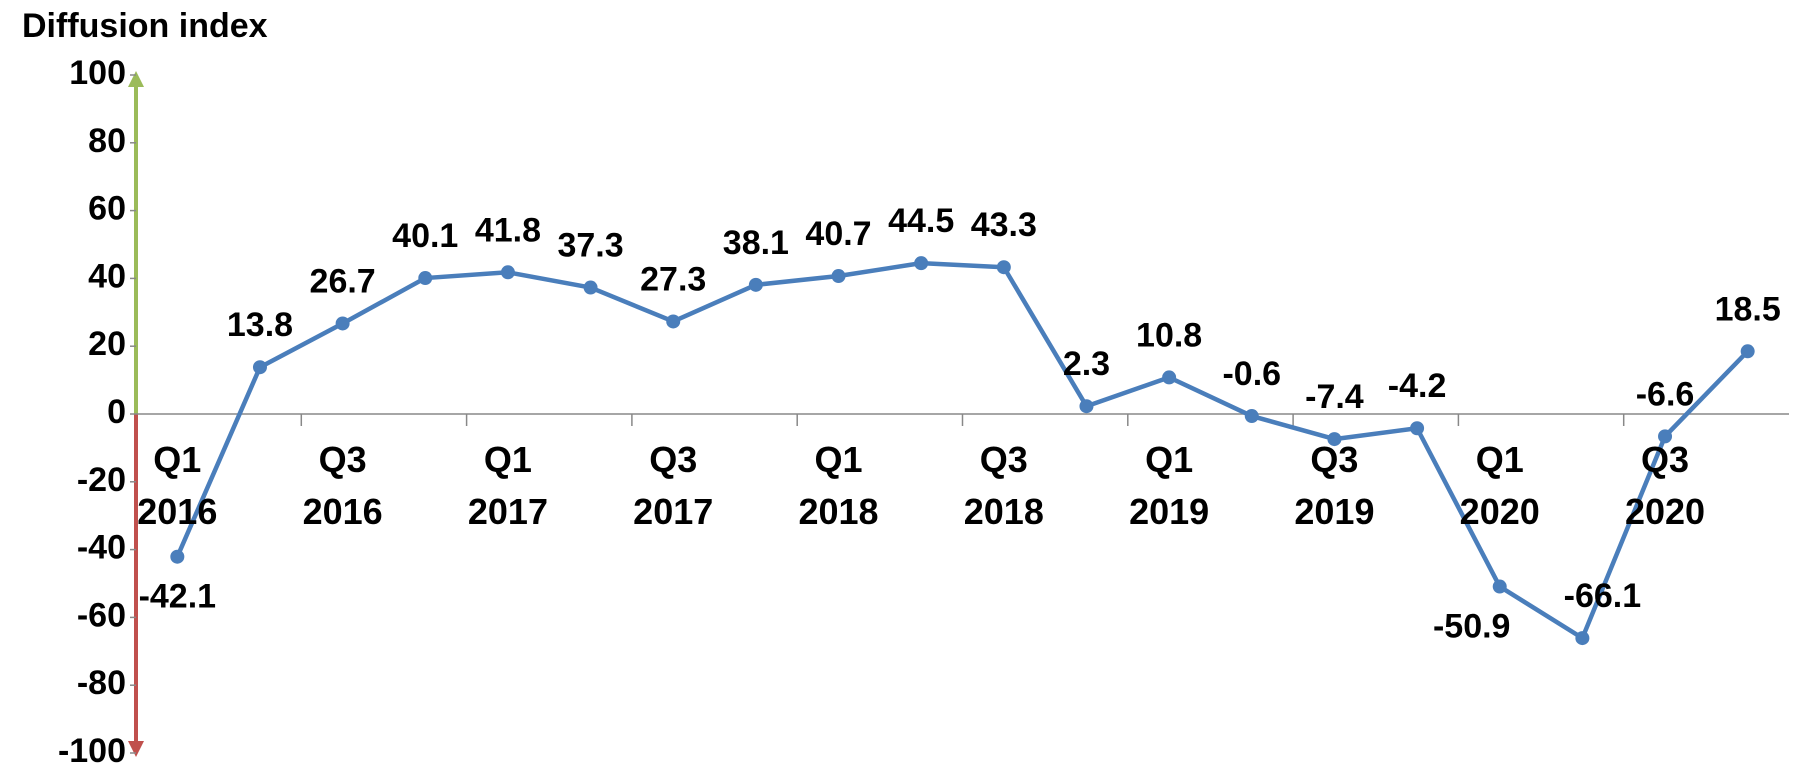  Describe the element at coordinates (1334, 485) in the screenshot. I see `x-tick-label: Q3 2019` at that location.